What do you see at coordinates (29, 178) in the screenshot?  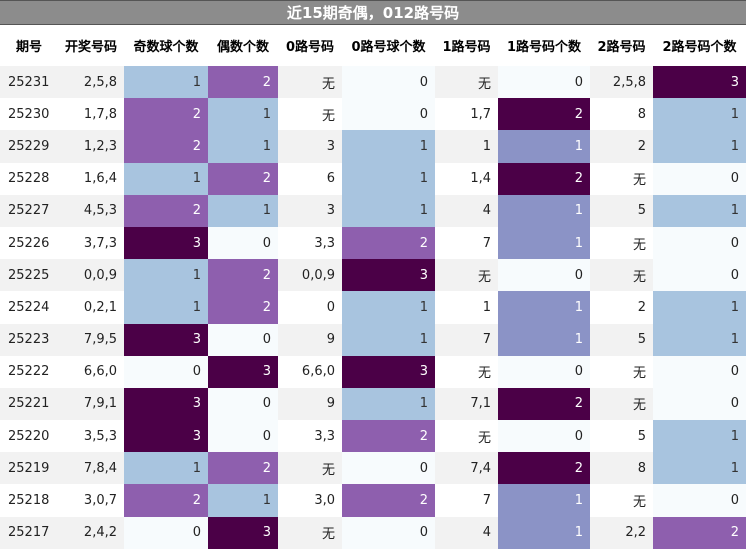 I see `issue-cell: 25228` at bounding box center [29, 178].